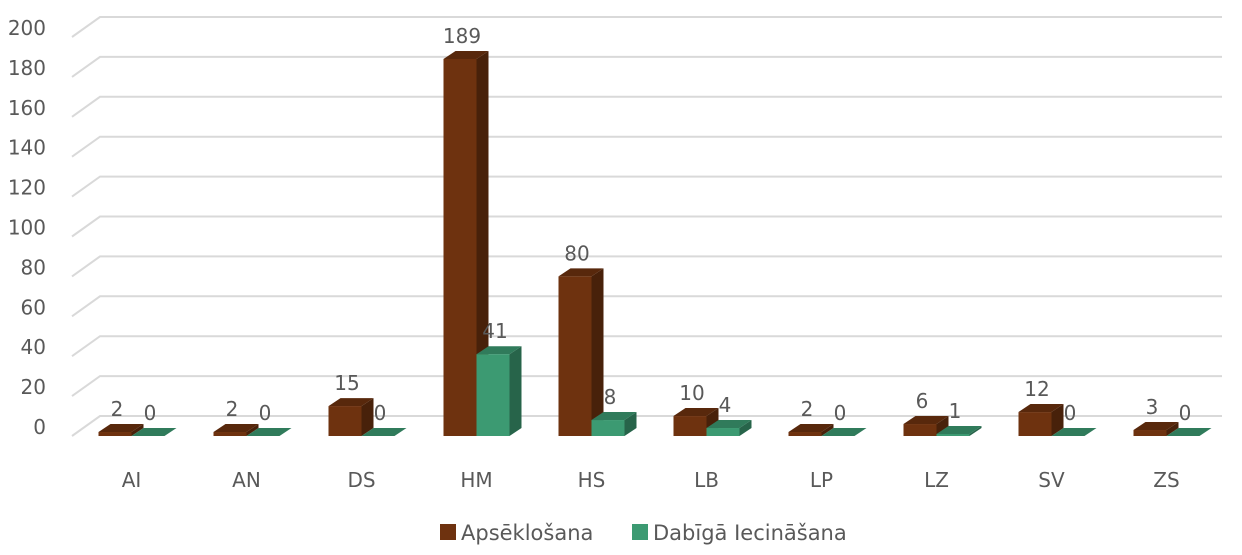  Describe the element at coordinates (476, 480) in the screenshot. I see `x-tick-label: HM` at that location.